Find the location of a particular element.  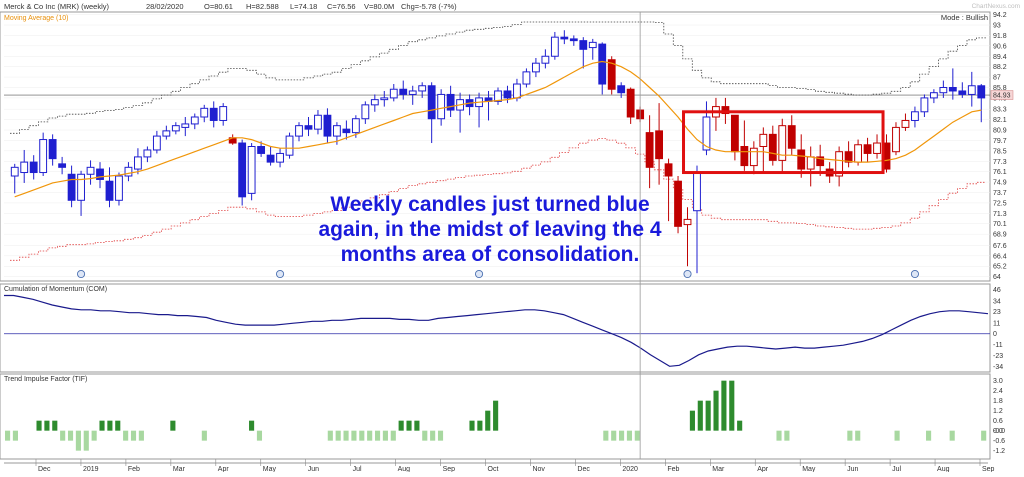

price-tick-label: 89.4 is located at coordinates (1000, 57).